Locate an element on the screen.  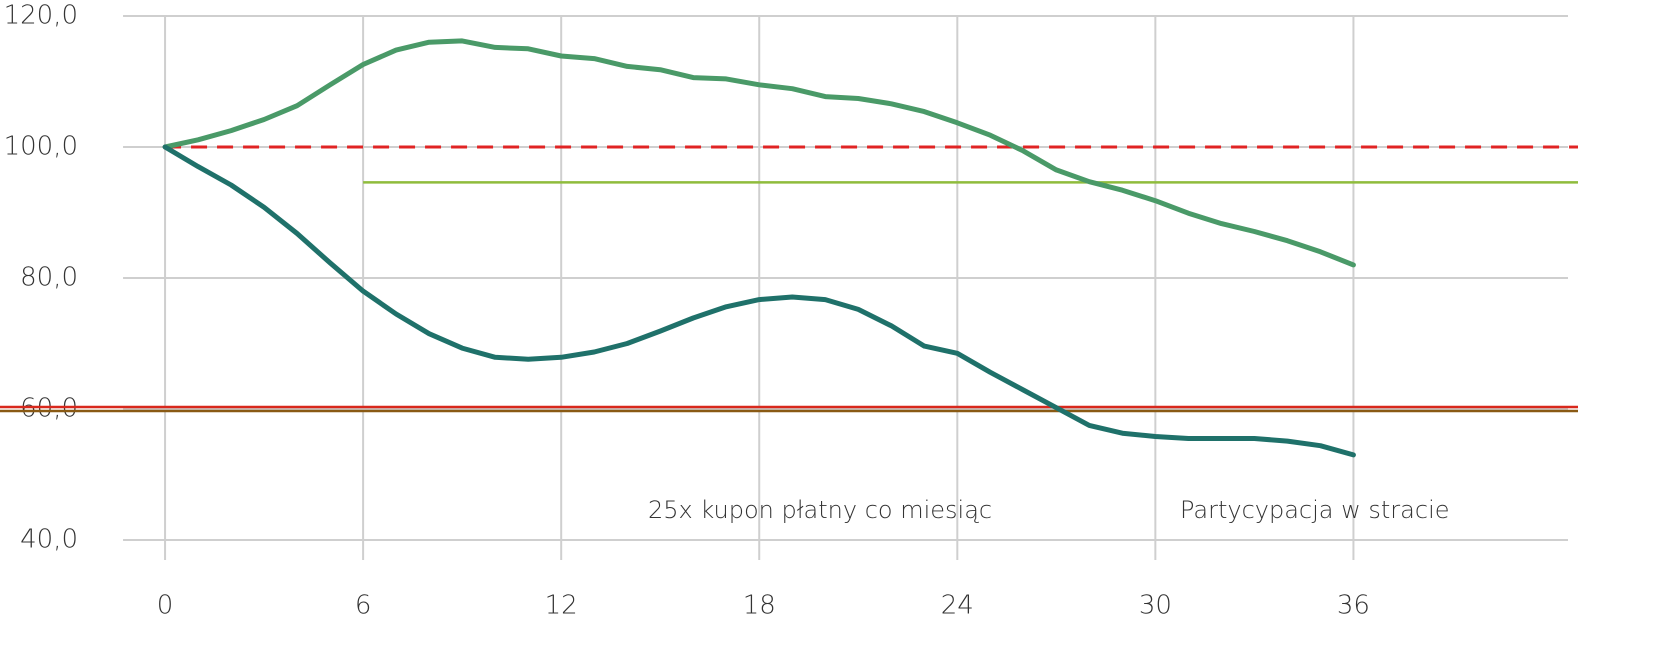
y-tick-label: 60,0 is located at coordinates (49, 409).